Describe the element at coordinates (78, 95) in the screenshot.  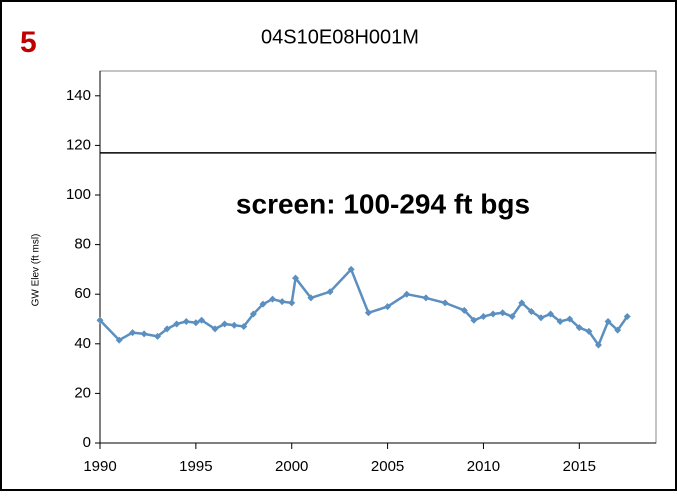
I see `y-tick-label: 140` at that location.